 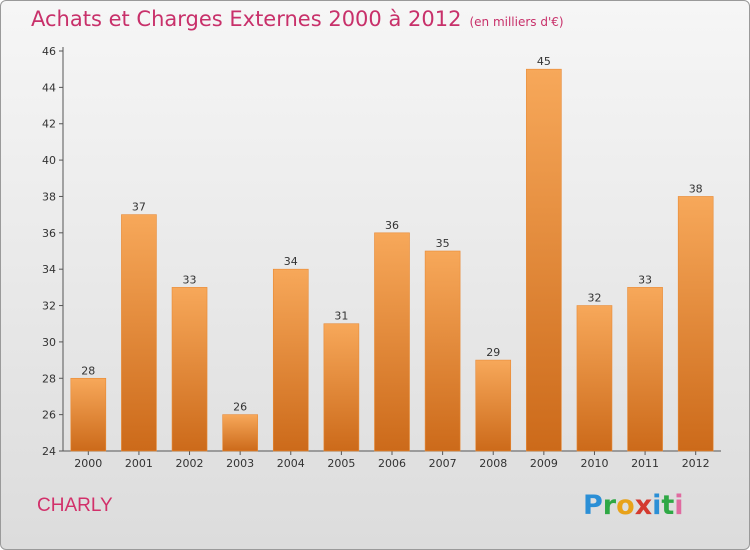 I want to click on bar-2005, so click(x=341, y=387).